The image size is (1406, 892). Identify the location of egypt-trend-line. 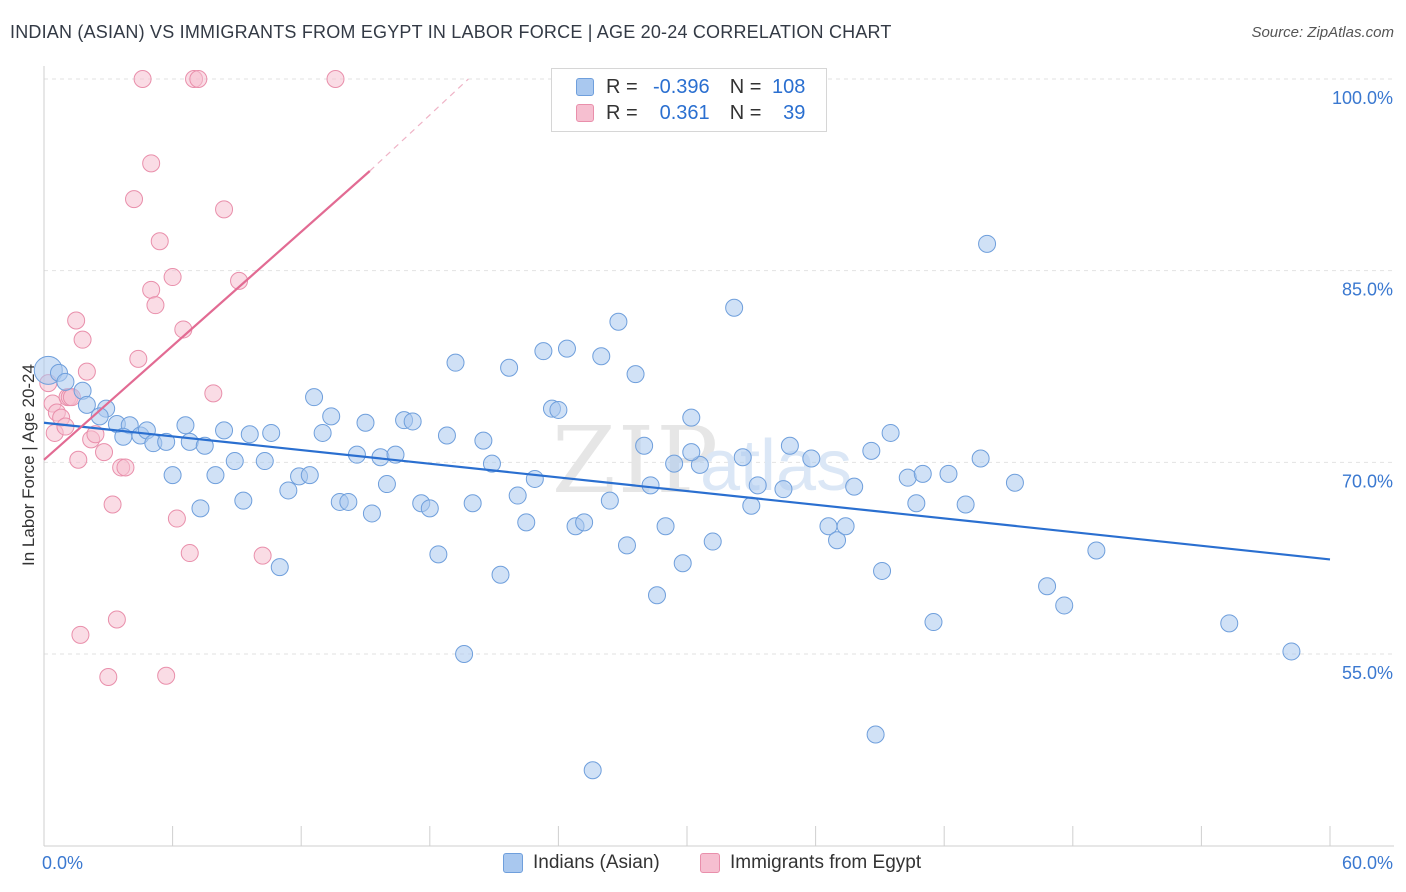
(207, 315).